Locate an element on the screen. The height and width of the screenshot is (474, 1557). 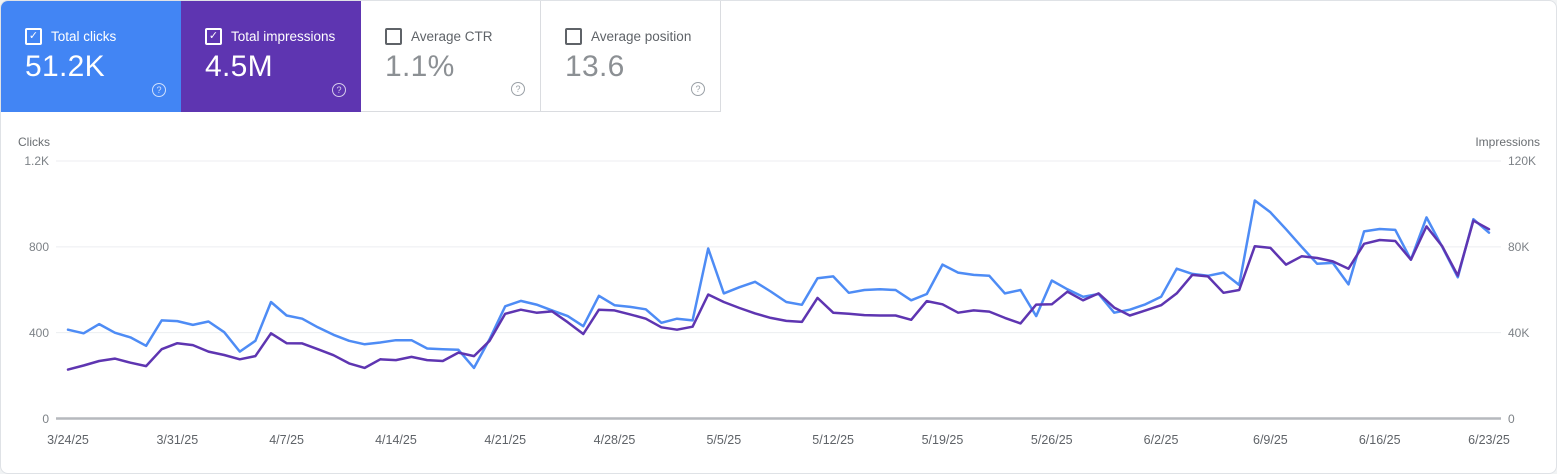
x-axis-date-label: 4/21/25 is located at coordinates (505, 440).